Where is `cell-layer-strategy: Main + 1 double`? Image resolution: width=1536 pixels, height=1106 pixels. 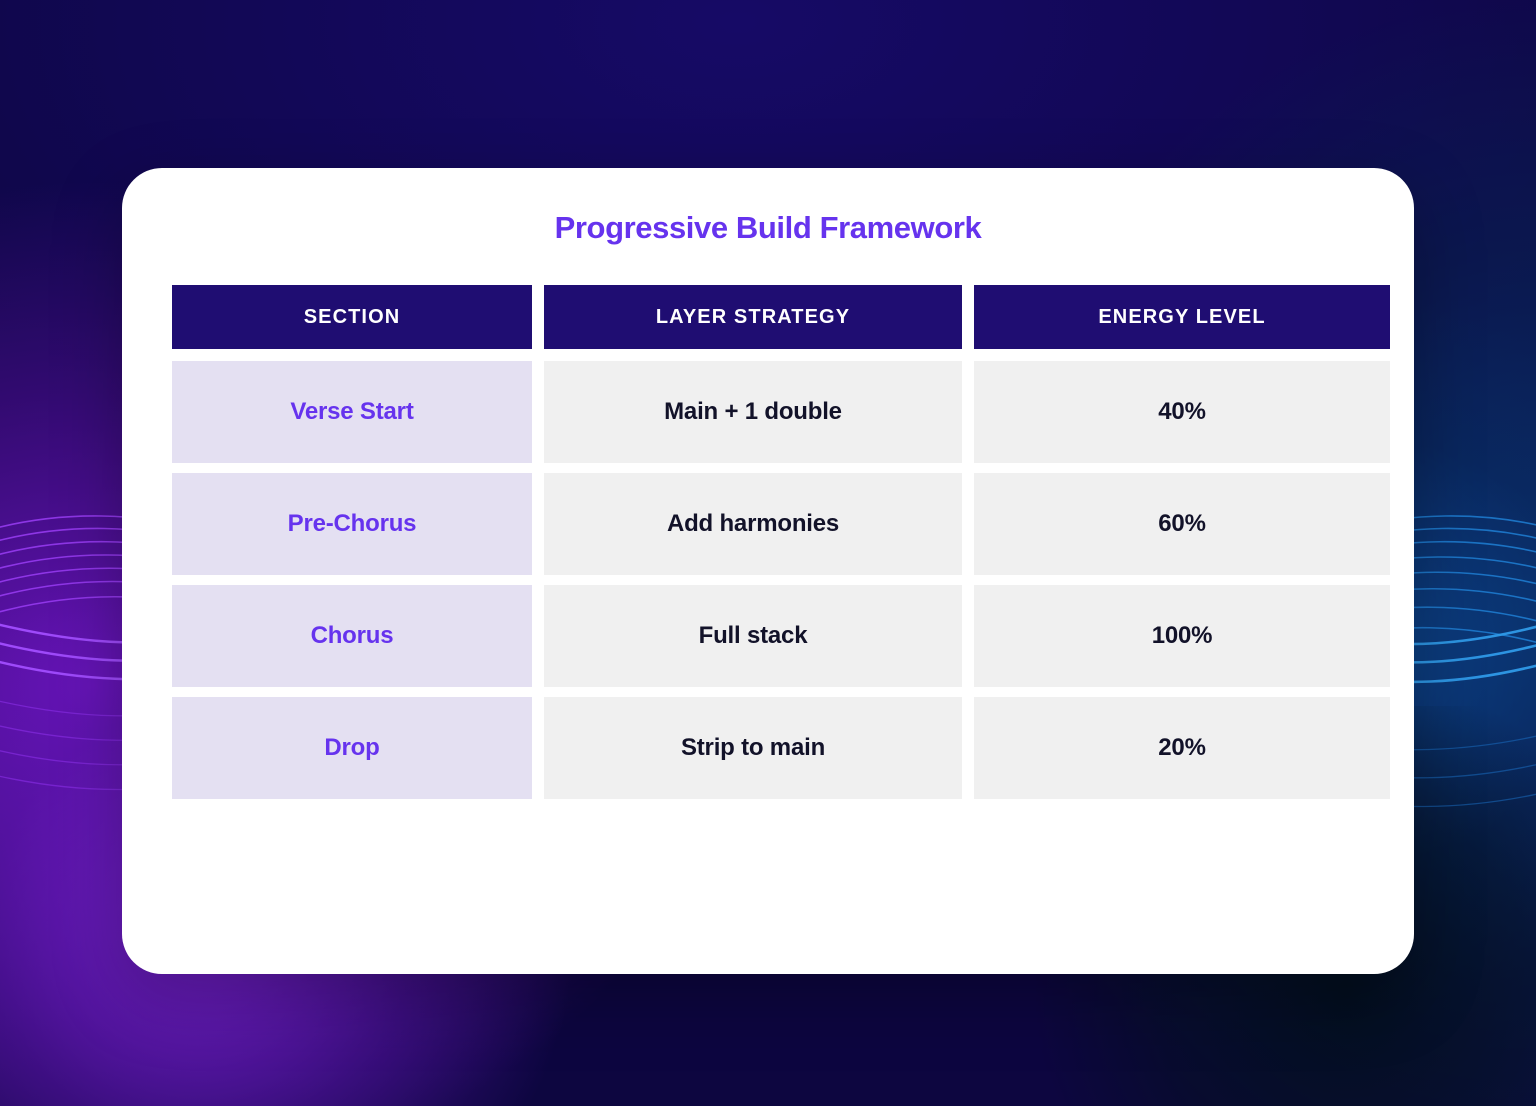
cell-layer-strategy: Main + 1 double is located at coordinates (753, 412).